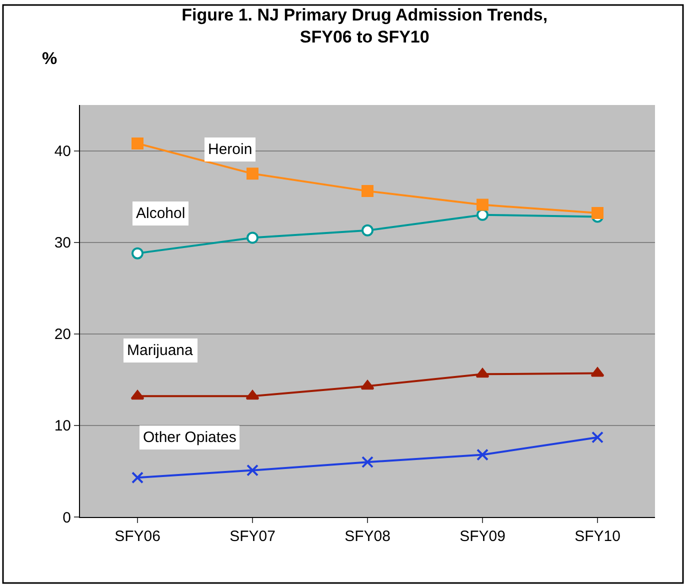 The height and width of the screenshot is (588, 688). Describe the element at coordinates (62, 335) in the screenshot. I see `y-tick-label: 20` at that location.